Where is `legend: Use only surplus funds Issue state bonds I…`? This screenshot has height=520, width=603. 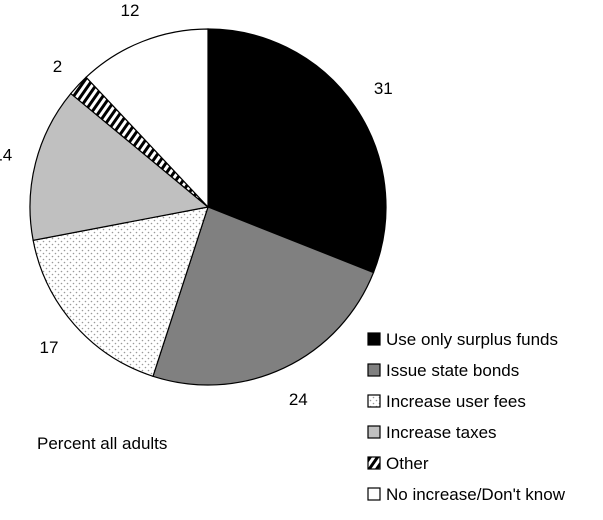 legend: Use only surplus funds Issue state bonds I… is located at coordinates (466, 417).